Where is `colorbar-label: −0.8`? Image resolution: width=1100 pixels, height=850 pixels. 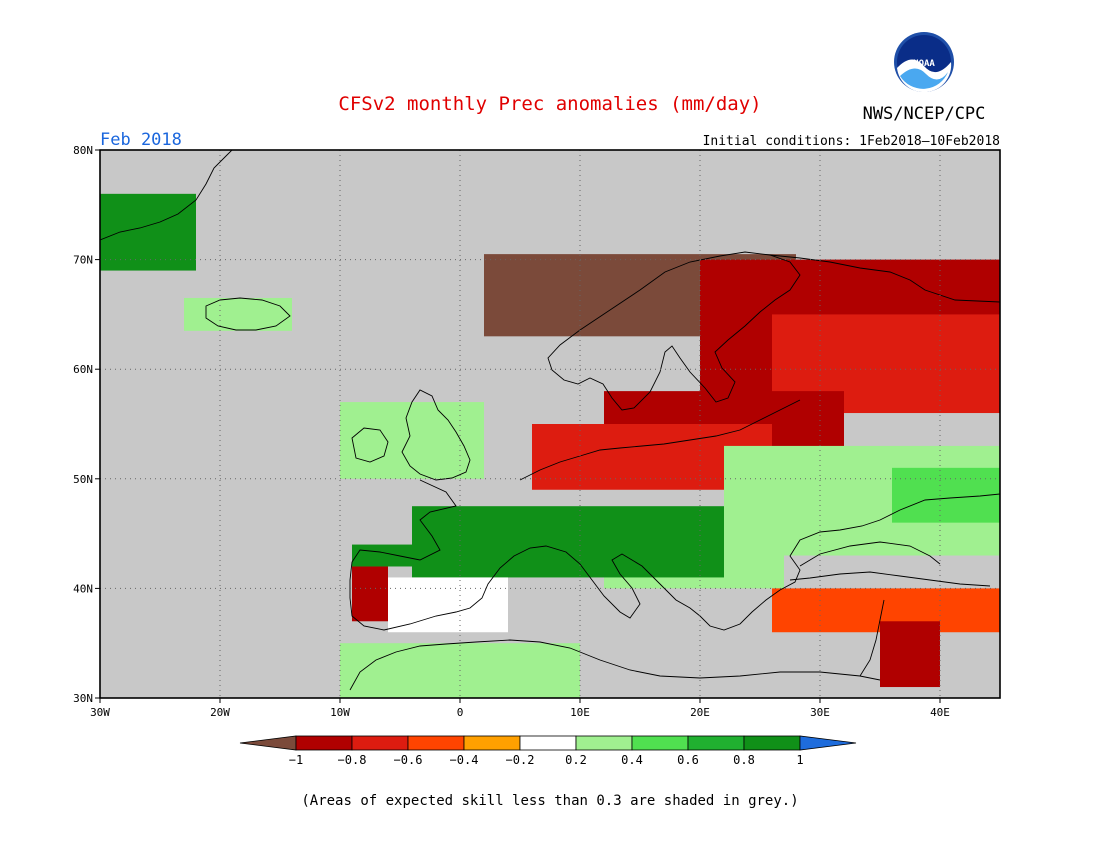
colorbar-label: −0.8 is located at coordinates (352, 760).